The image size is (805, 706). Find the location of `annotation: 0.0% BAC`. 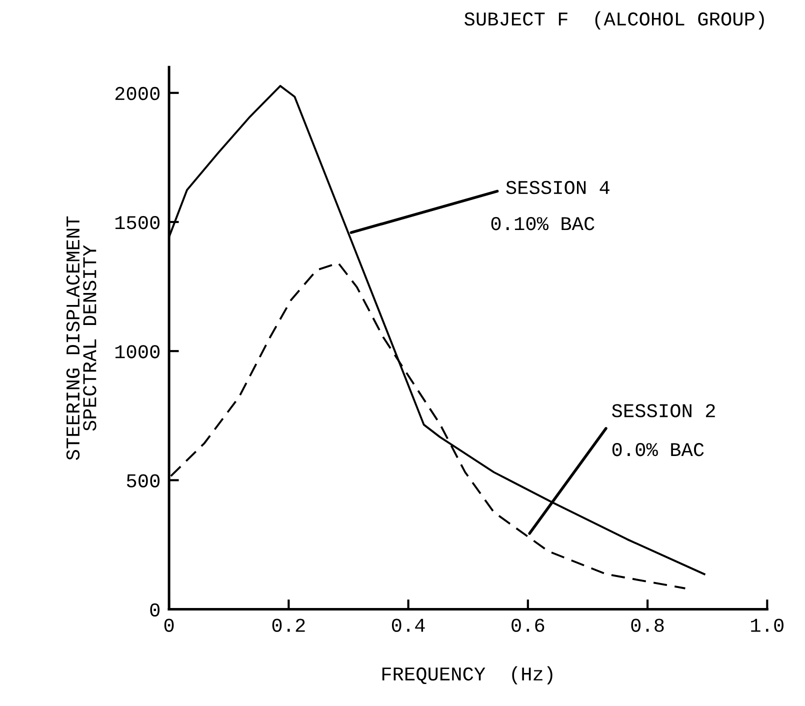

annotation: 0.0% BAC is located at coordinates (658, 449).